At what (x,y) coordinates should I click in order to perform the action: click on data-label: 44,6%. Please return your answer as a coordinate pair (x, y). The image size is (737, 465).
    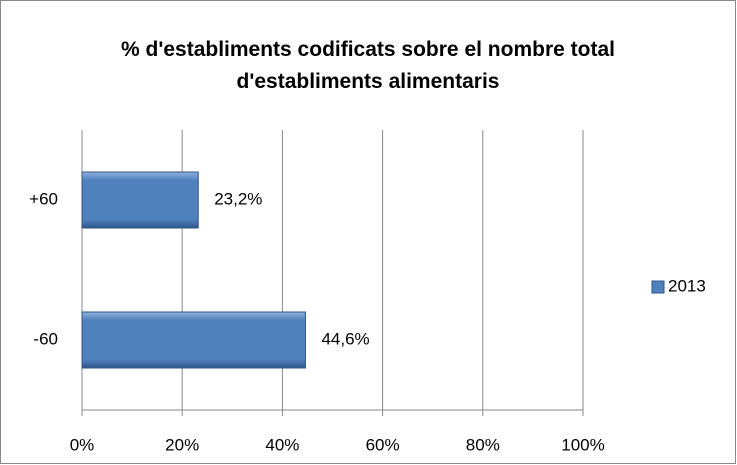
    Looking at the image, I should click on (345, 338).